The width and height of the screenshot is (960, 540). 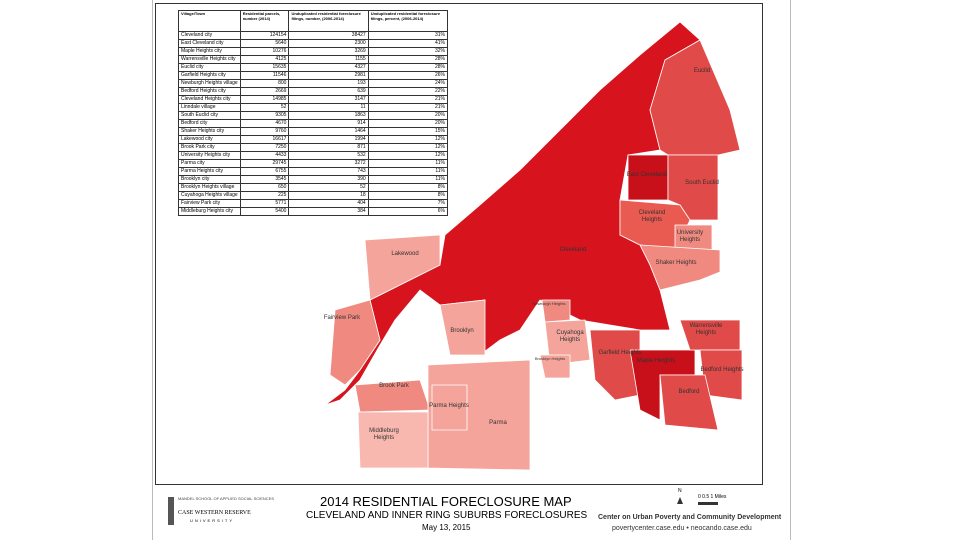 I want to click on table-row: Linndale village 52 11 21%, so click(x=313, y=107).